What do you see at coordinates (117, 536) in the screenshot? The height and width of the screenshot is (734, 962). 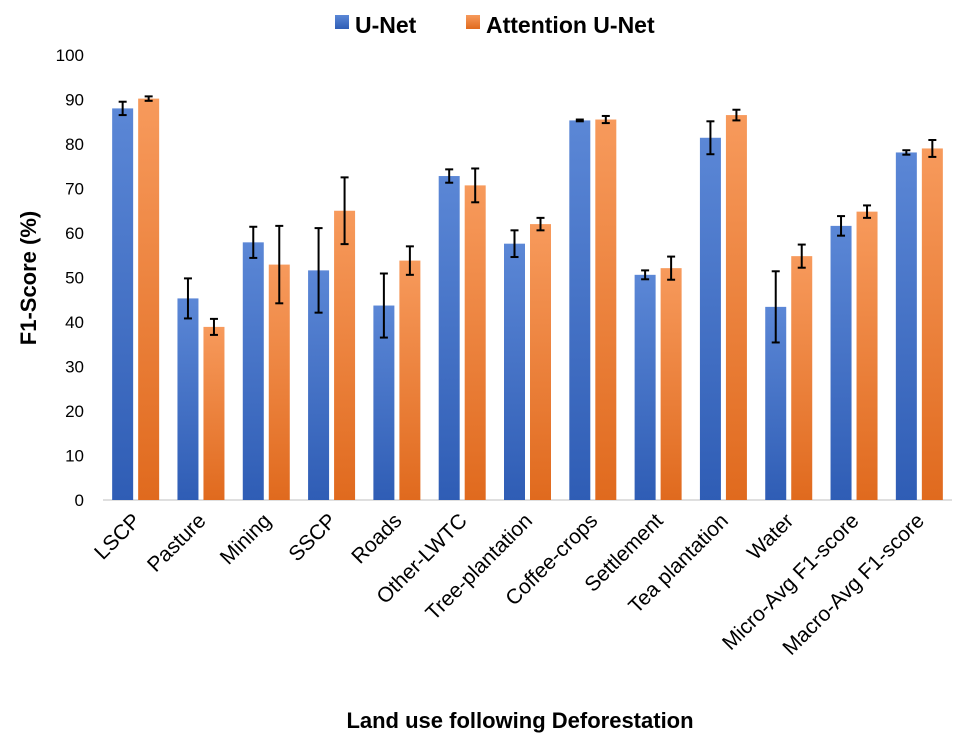 I see `x-tick-label: LSCP` at bounding box center [117, 536].